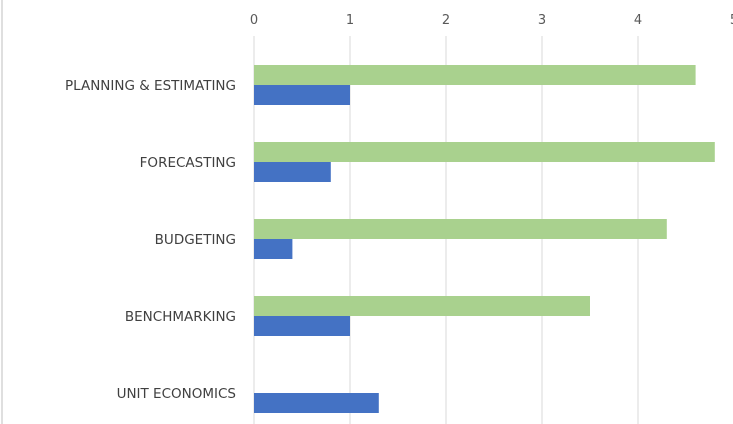 The height and width of the screenshot is (424, 733). I want to click on category-label-3: BENCHMARKING, so click(180, 317).